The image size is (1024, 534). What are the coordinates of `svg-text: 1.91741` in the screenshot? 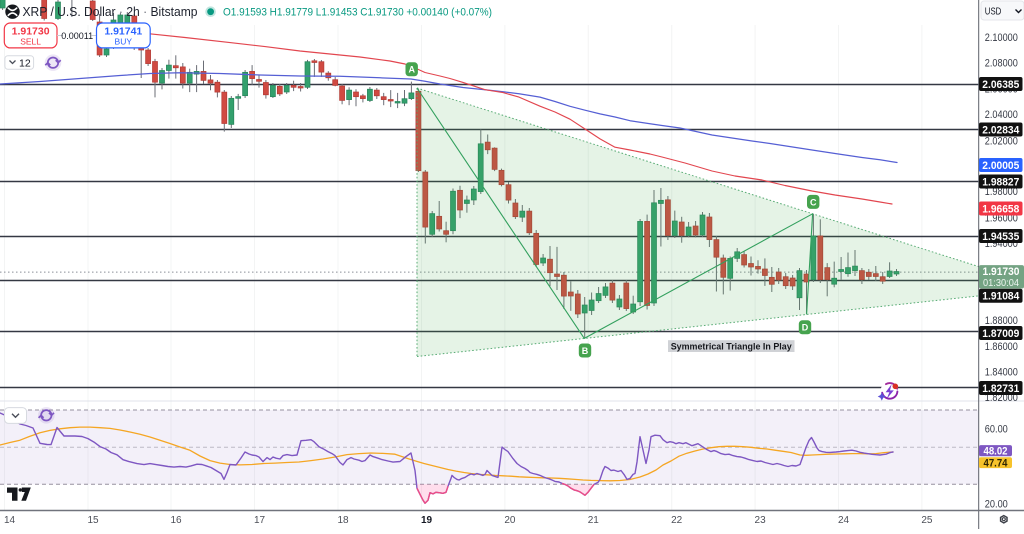 It's located at (123, 32).